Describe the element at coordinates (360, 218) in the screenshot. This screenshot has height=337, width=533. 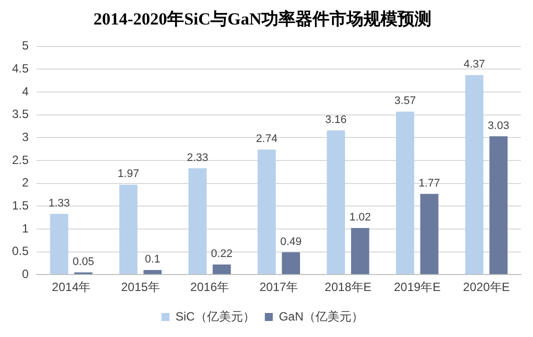
I see `data-label: 1.02` at that location.